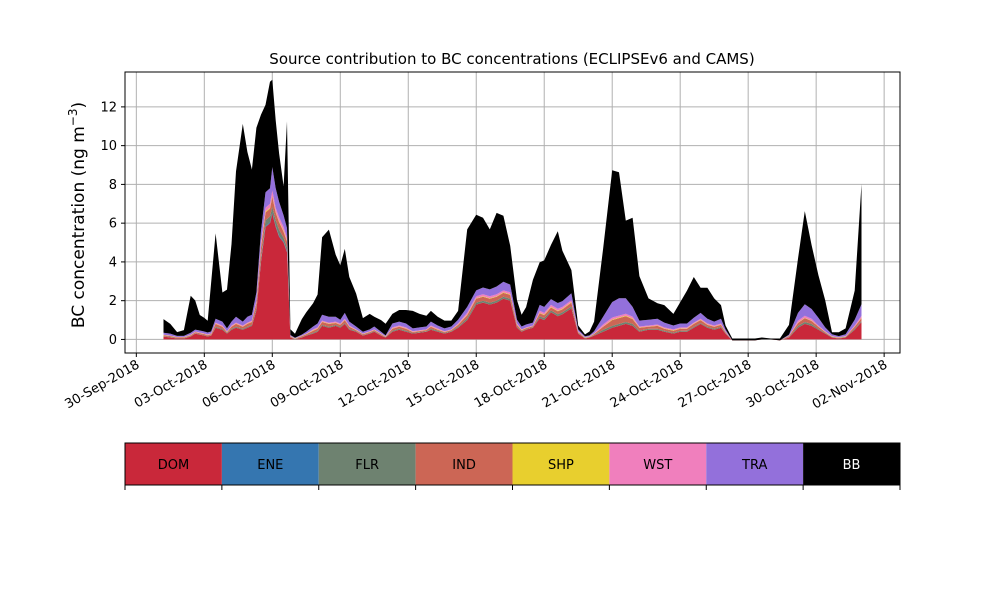 The width and height of the screenshot is (1000, 600). I want to click on y-axis: 0 2 4 6 8 10 12, so click(112, 224).